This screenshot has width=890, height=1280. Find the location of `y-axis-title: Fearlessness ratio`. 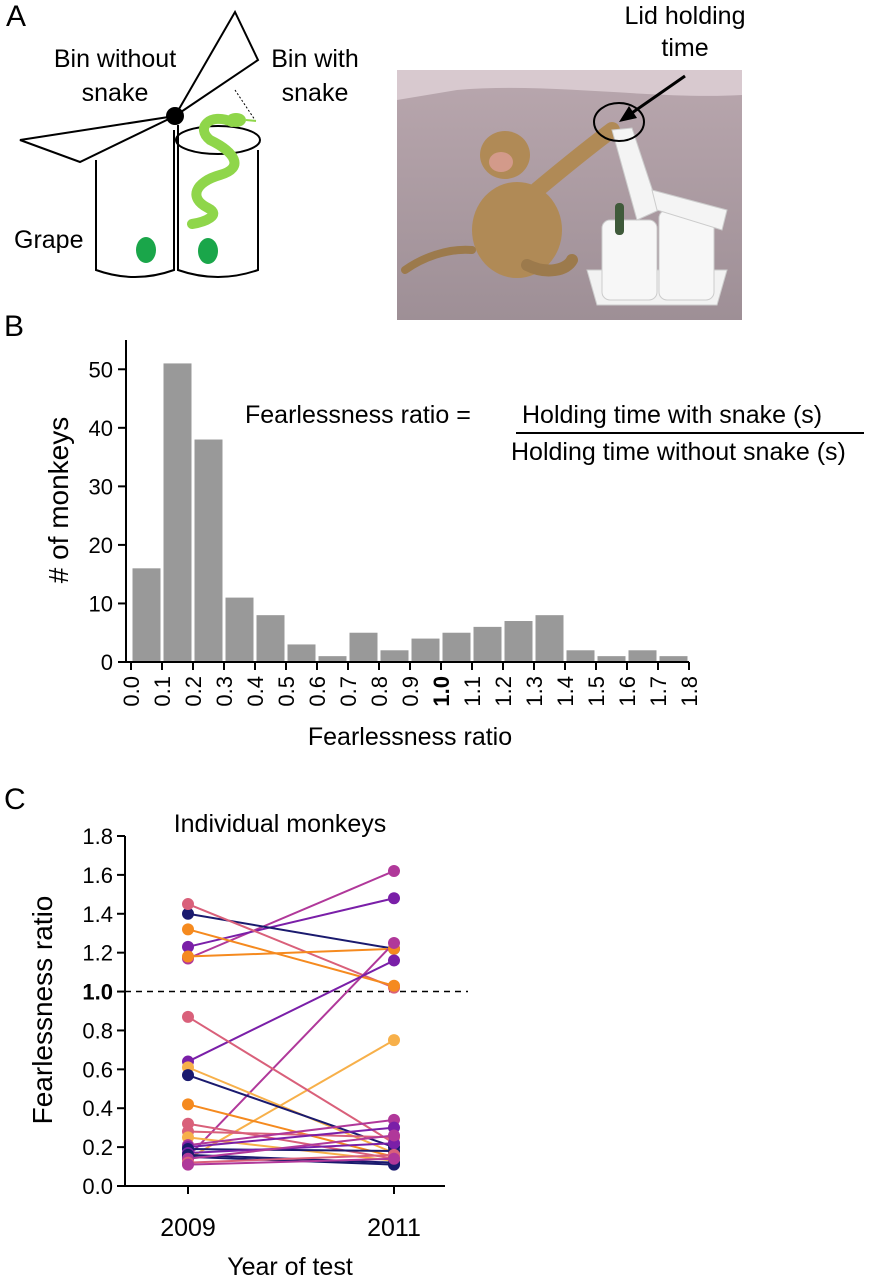

y-axis-title: Fearlessness ratio is located at coordinates (42, 1010).